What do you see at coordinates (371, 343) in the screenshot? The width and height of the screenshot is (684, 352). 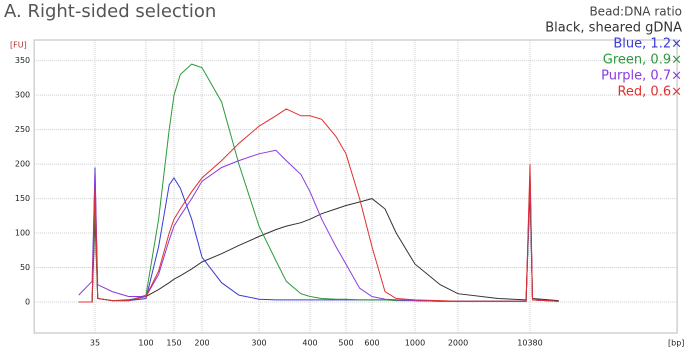 I see `x-tick-label: 600` at bounding box center [371, 343].